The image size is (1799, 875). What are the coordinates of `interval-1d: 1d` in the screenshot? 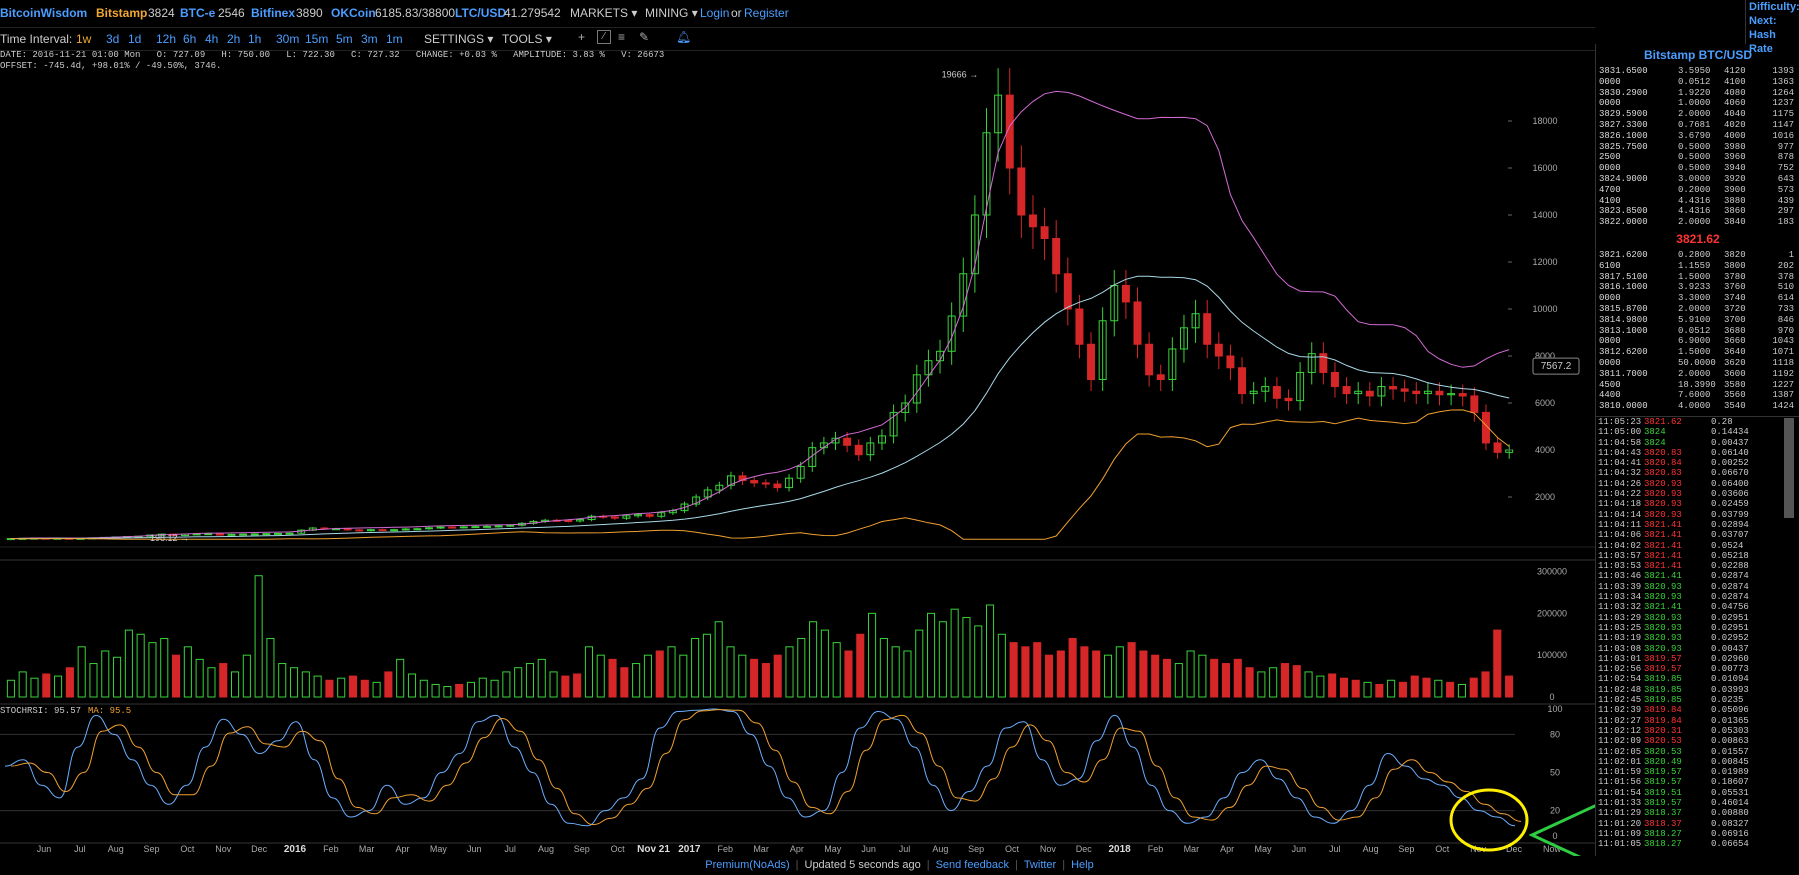 It's located at (135, 39).